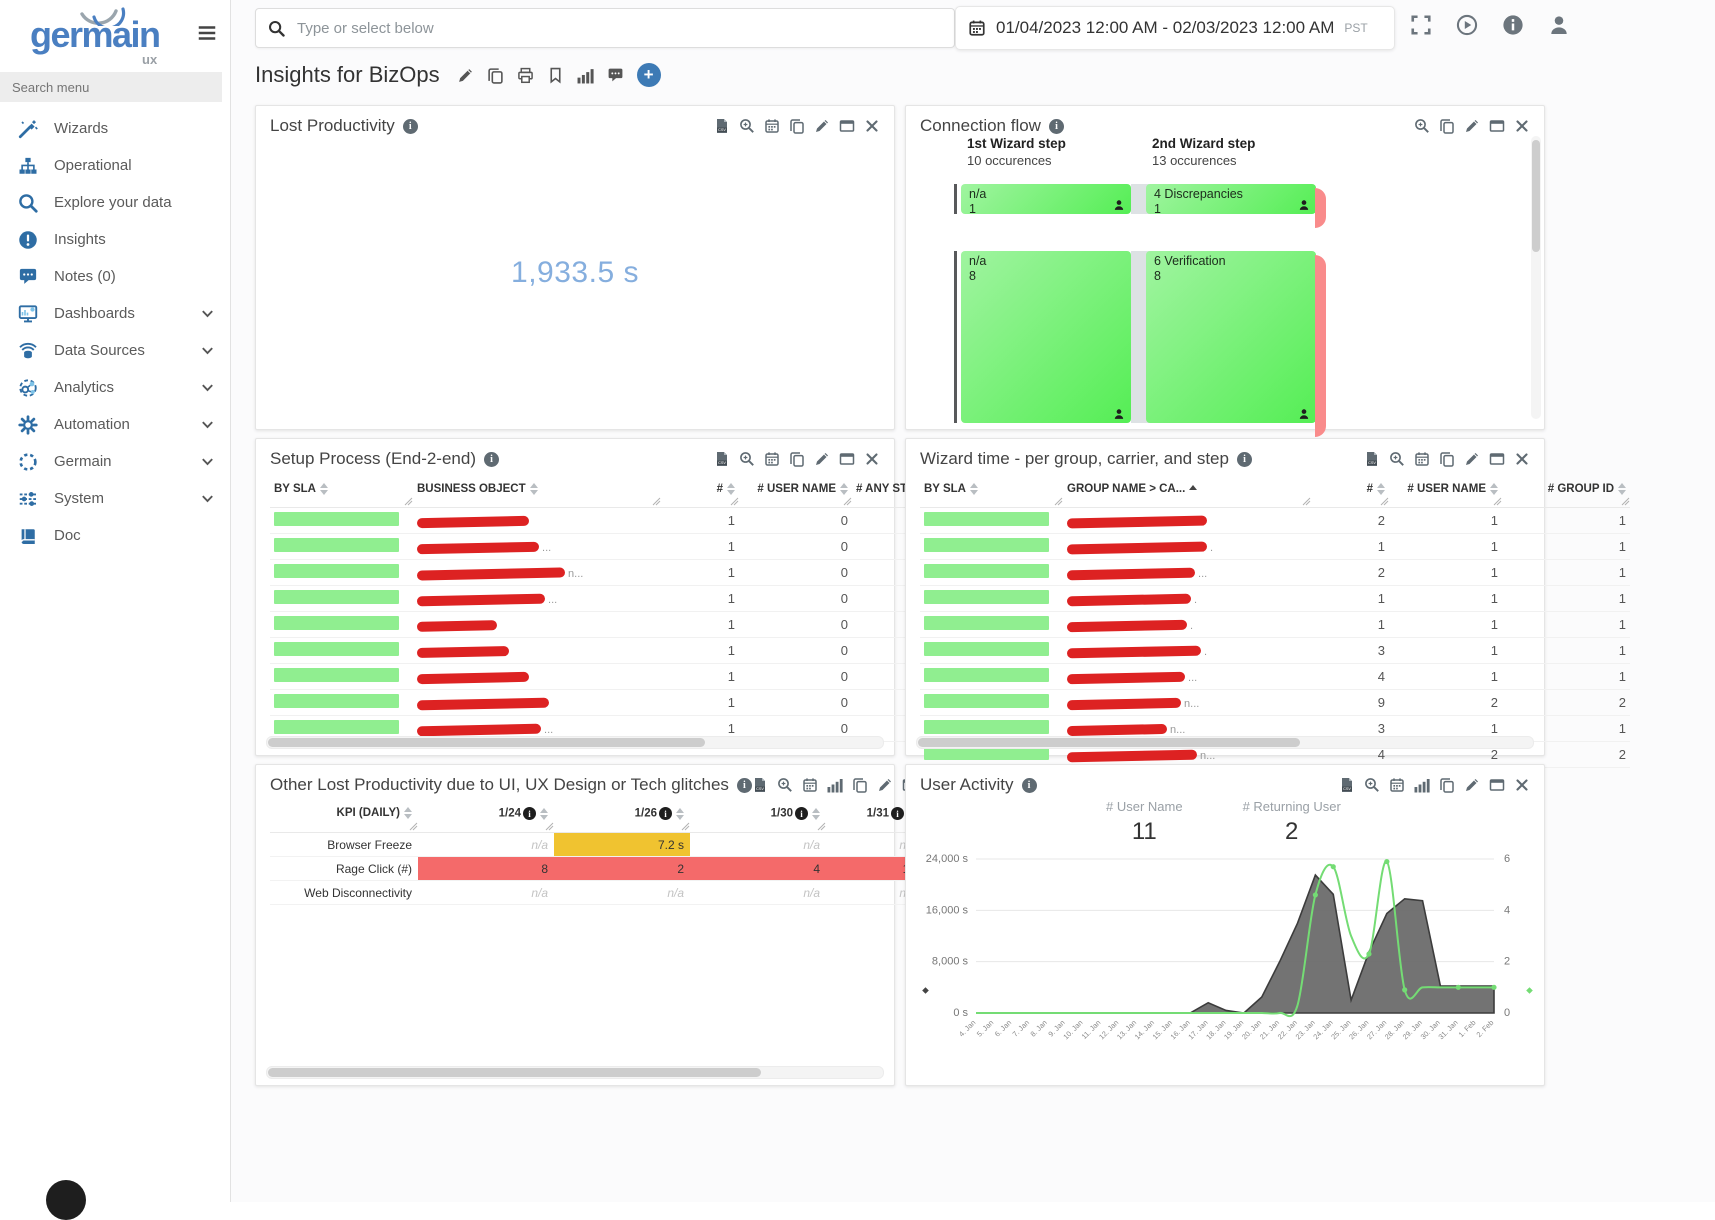 The height and width of the screenshot is (1220, 1715). I want to click on column-header-group-id: # GROUP ID, so click(1566, 494).